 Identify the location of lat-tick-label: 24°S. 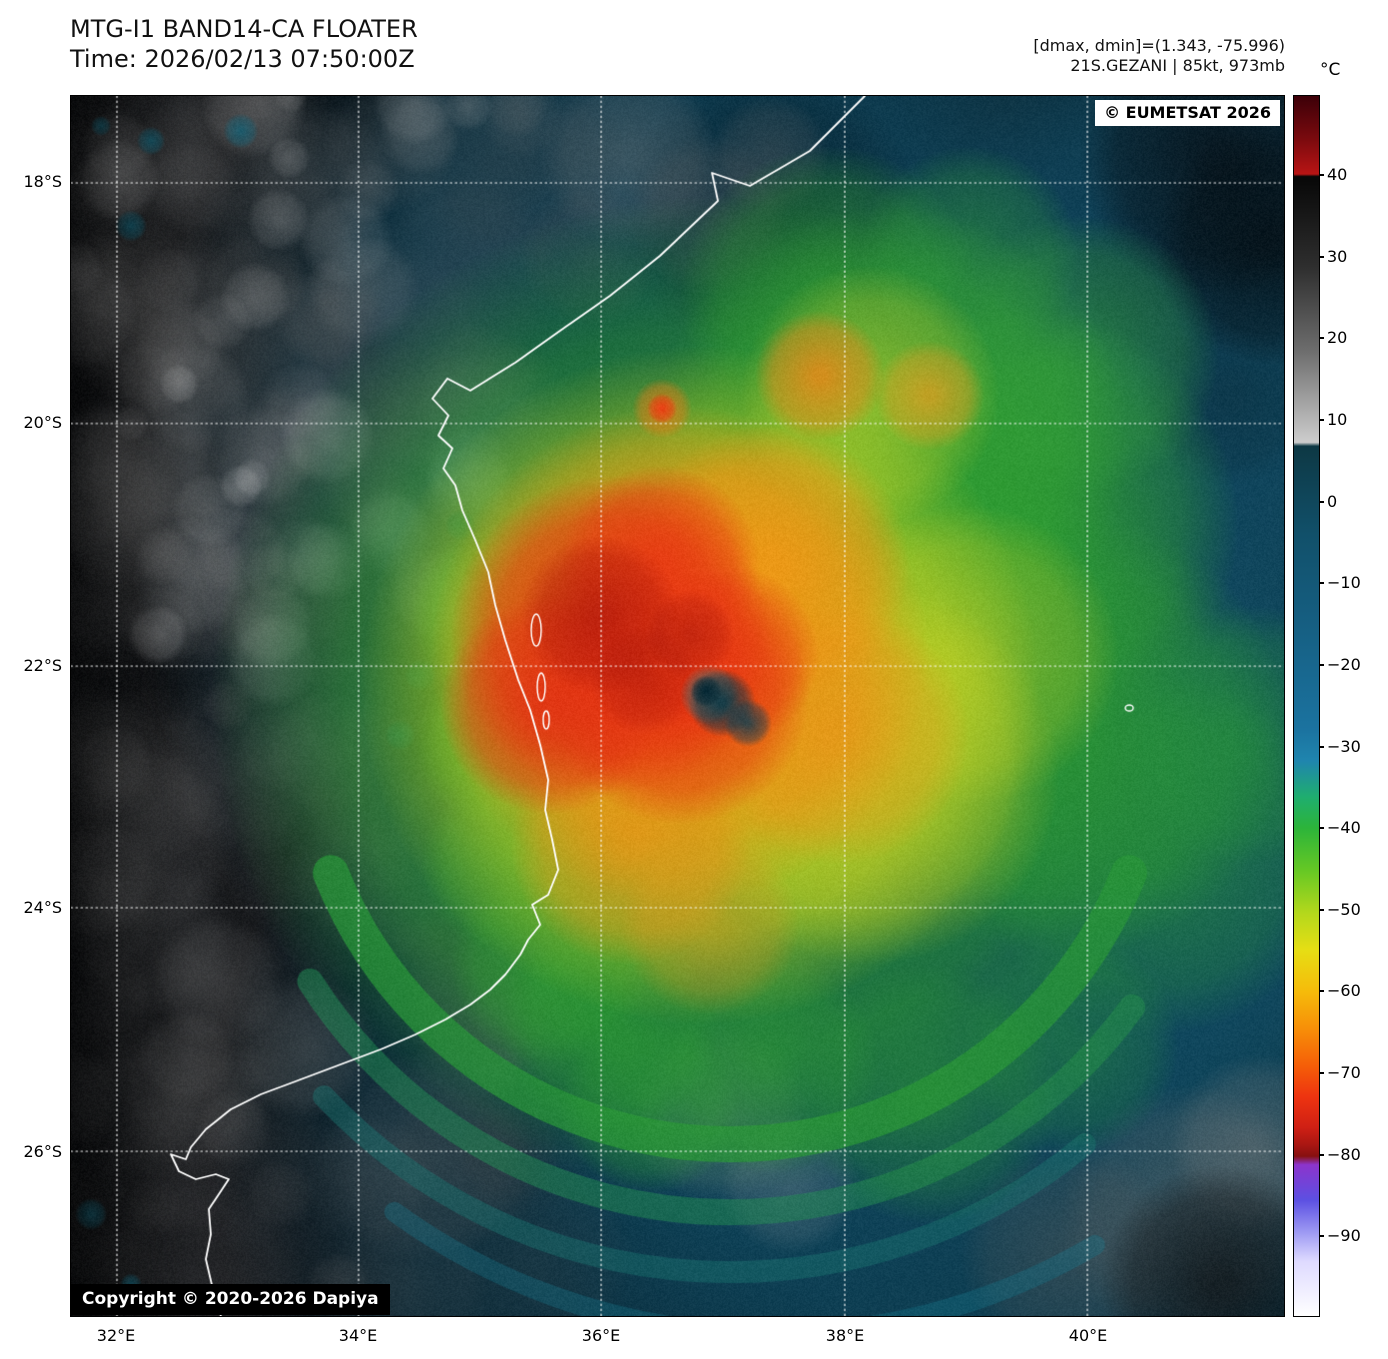
(42, 907).